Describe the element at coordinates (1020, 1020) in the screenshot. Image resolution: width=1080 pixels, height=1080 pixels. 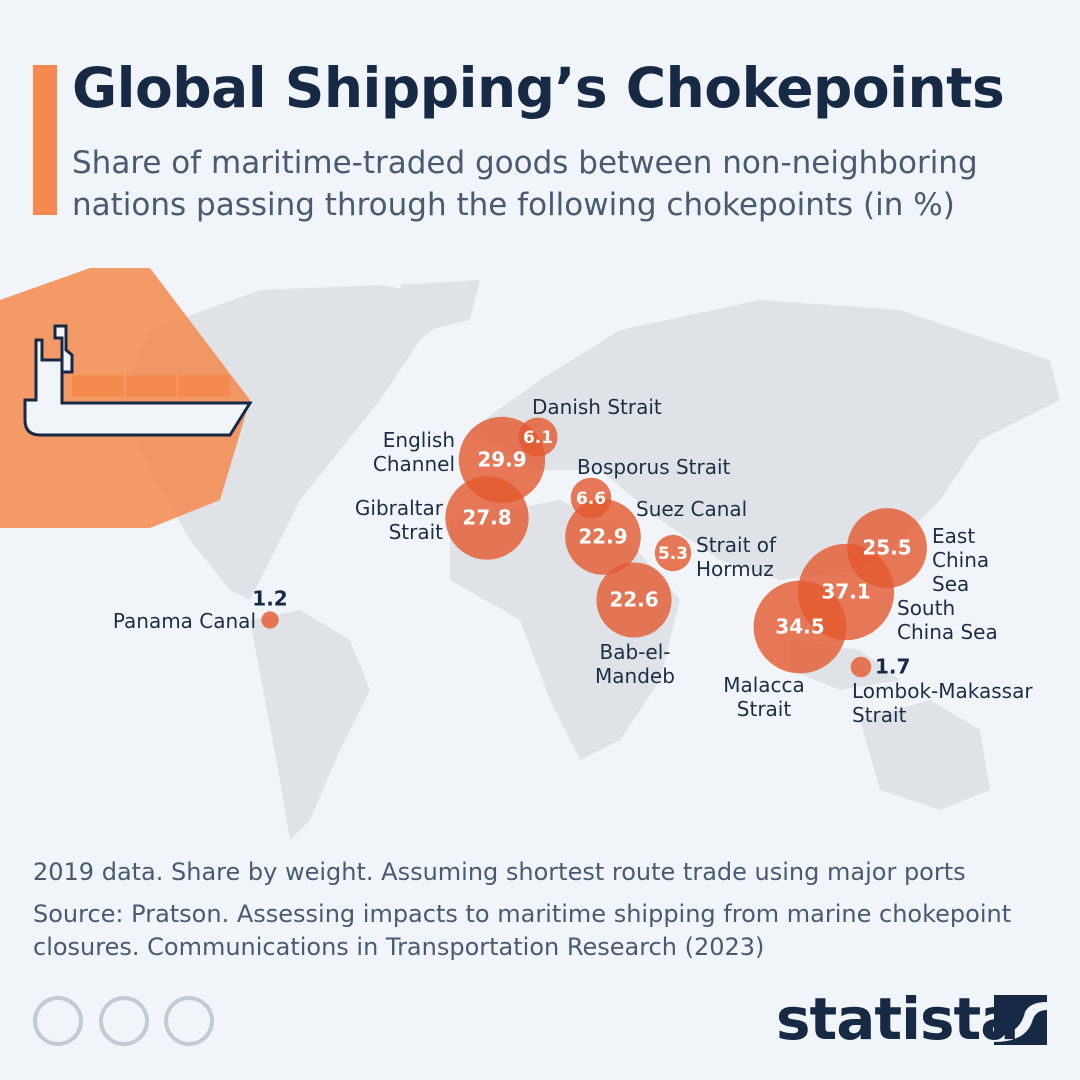
I see `brand-icon` at that location.